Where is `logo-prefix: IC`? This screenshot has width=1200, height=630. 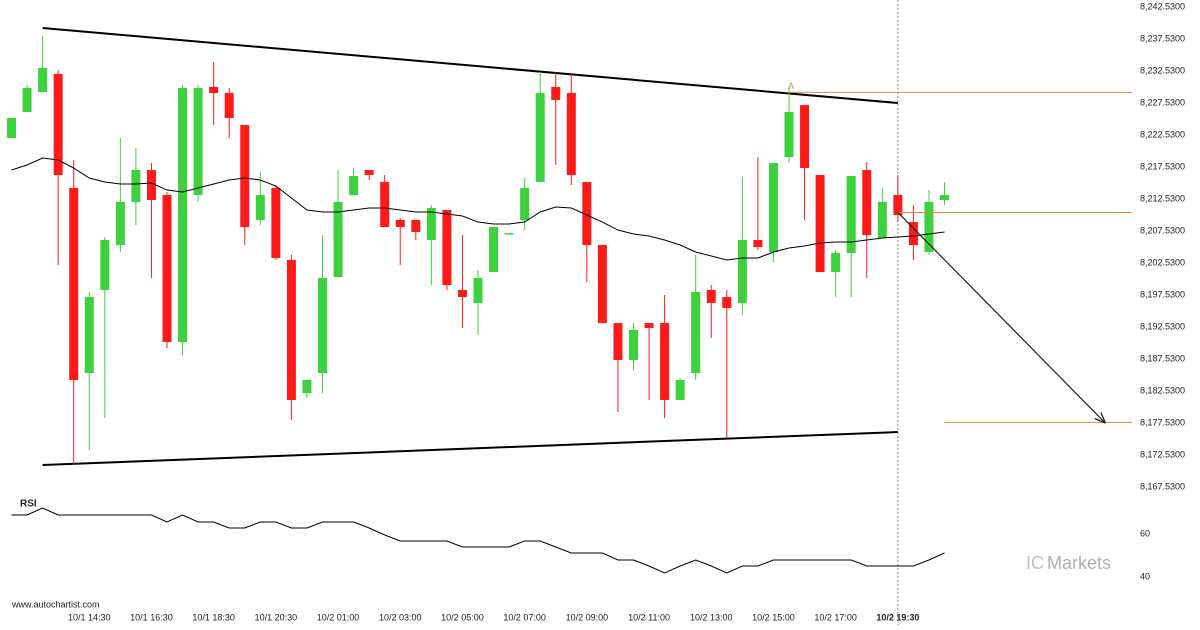 logo-prefix: IC is located at coordinates (1035, 563).